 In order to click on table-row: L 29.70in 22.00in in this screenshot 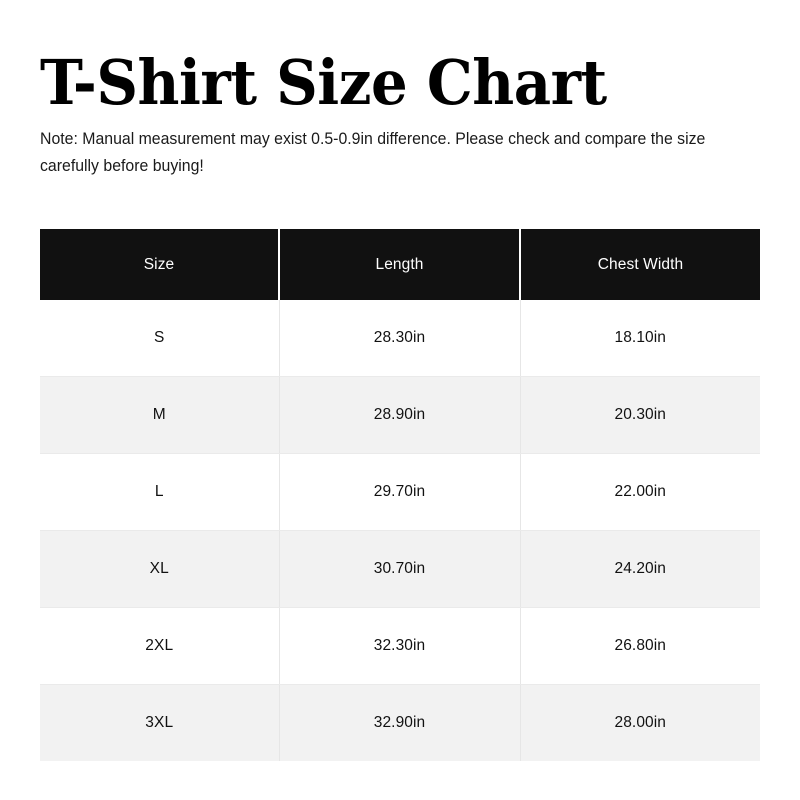, I will do `click(400, 492)`.